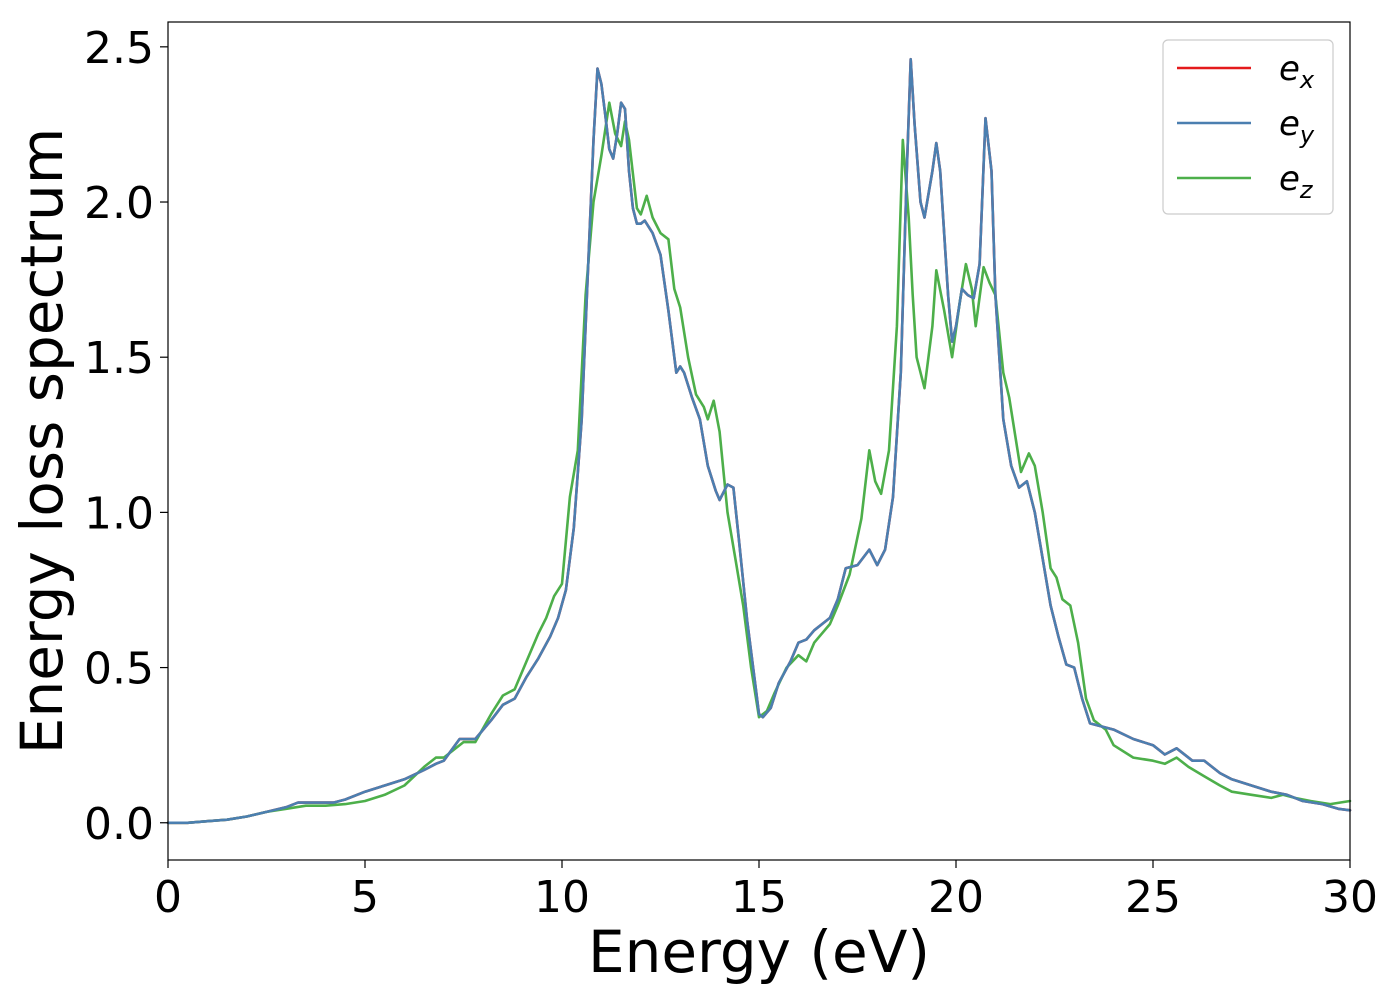 This screenshot has width=1400, height=1000. I want to click on y-tick-label: 2.0, so click(119, 203).